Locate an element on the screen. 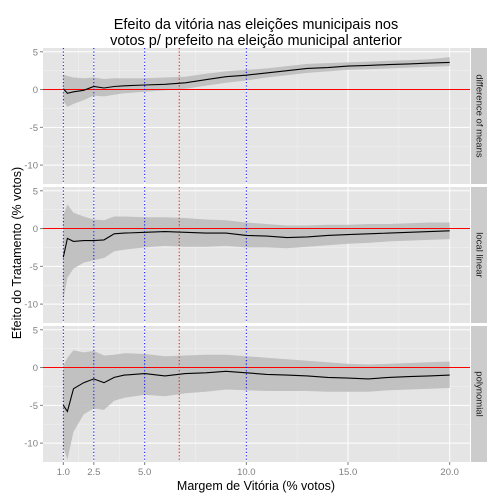 The width and height of the screenshot is (500, 500). facet-strip-label: difference of means is located at coordinates (479, 116).